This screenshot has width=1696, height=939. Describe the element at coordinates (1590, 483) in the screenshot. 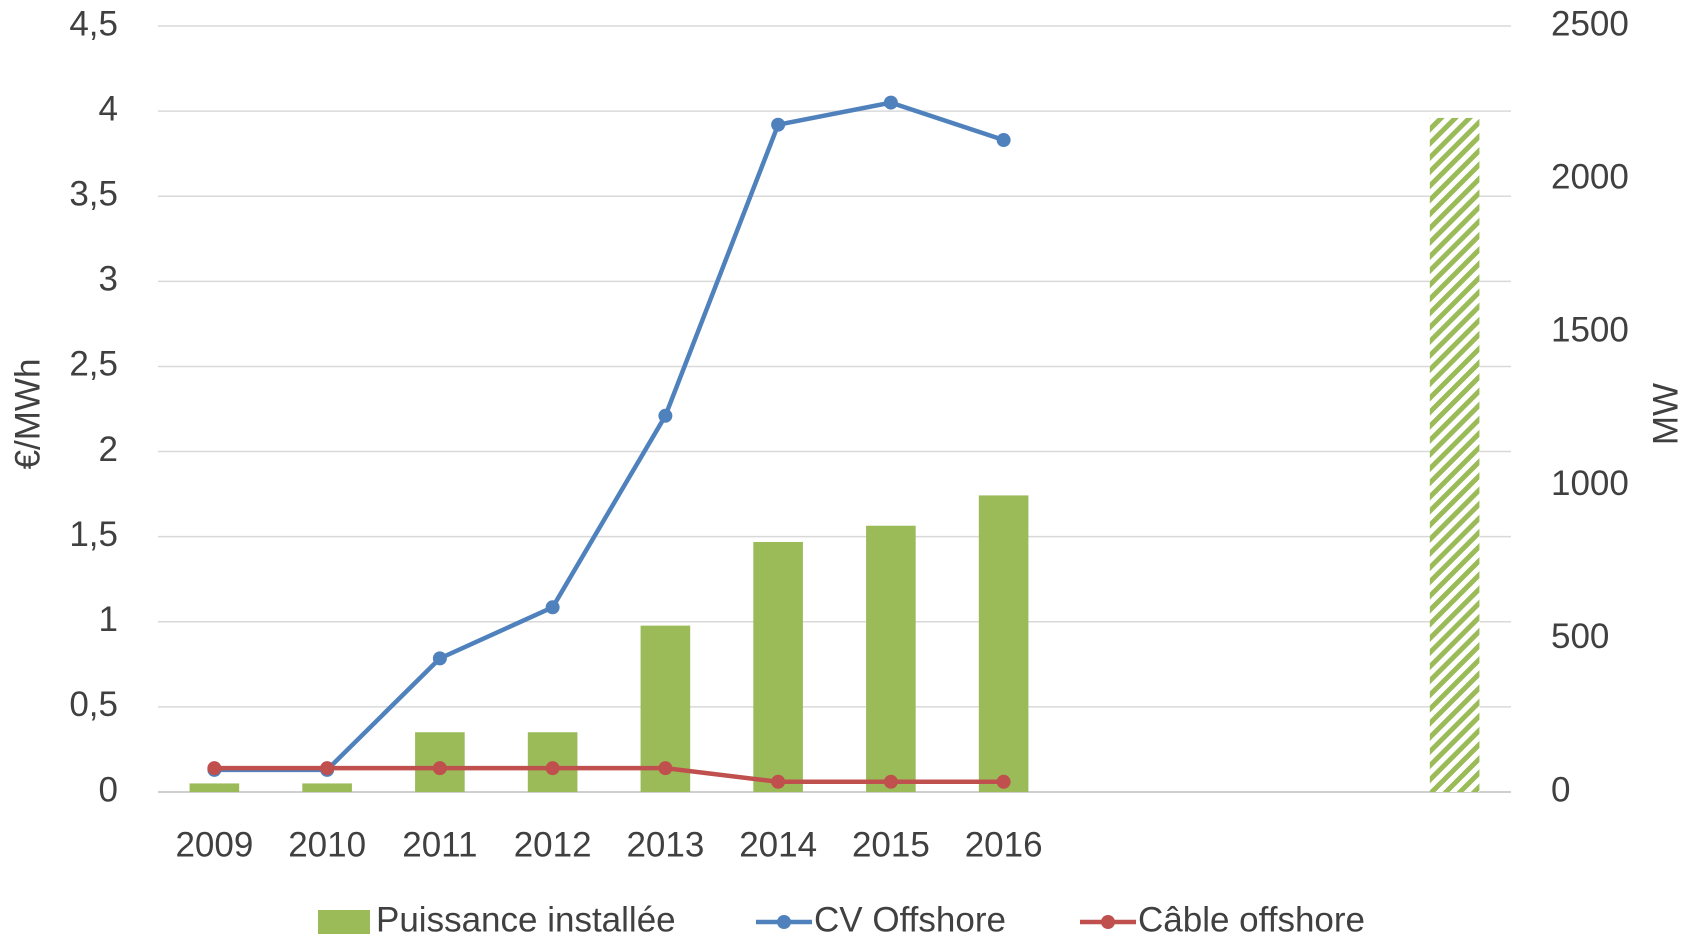

I see `y2-tick-label: 1000` at that location.